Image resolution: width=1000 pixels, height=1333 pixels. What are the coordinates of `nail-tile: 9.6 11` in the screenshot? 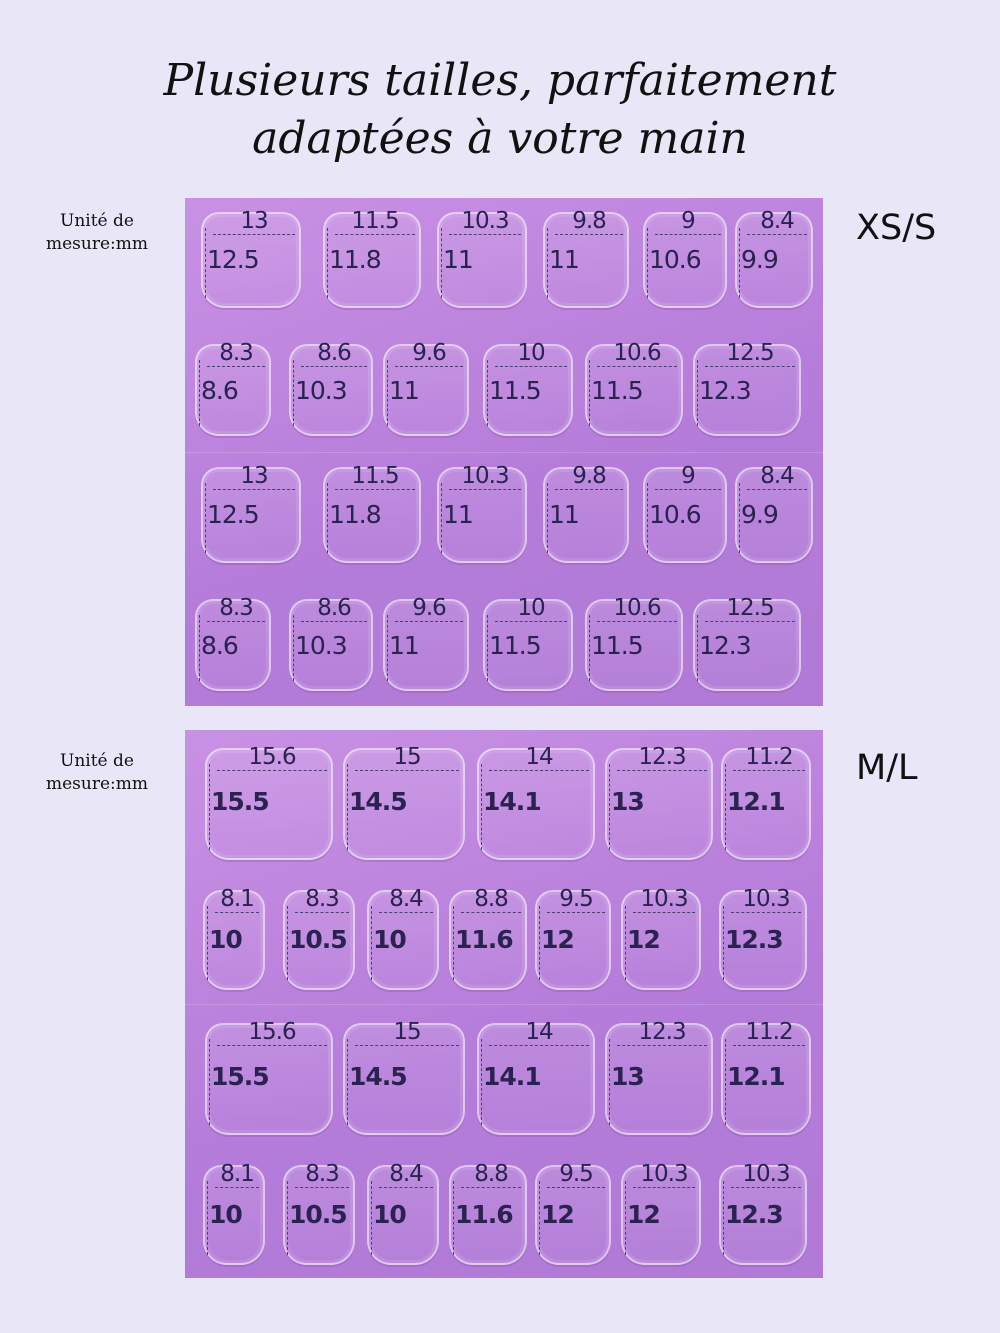 It's located at (426, 643).